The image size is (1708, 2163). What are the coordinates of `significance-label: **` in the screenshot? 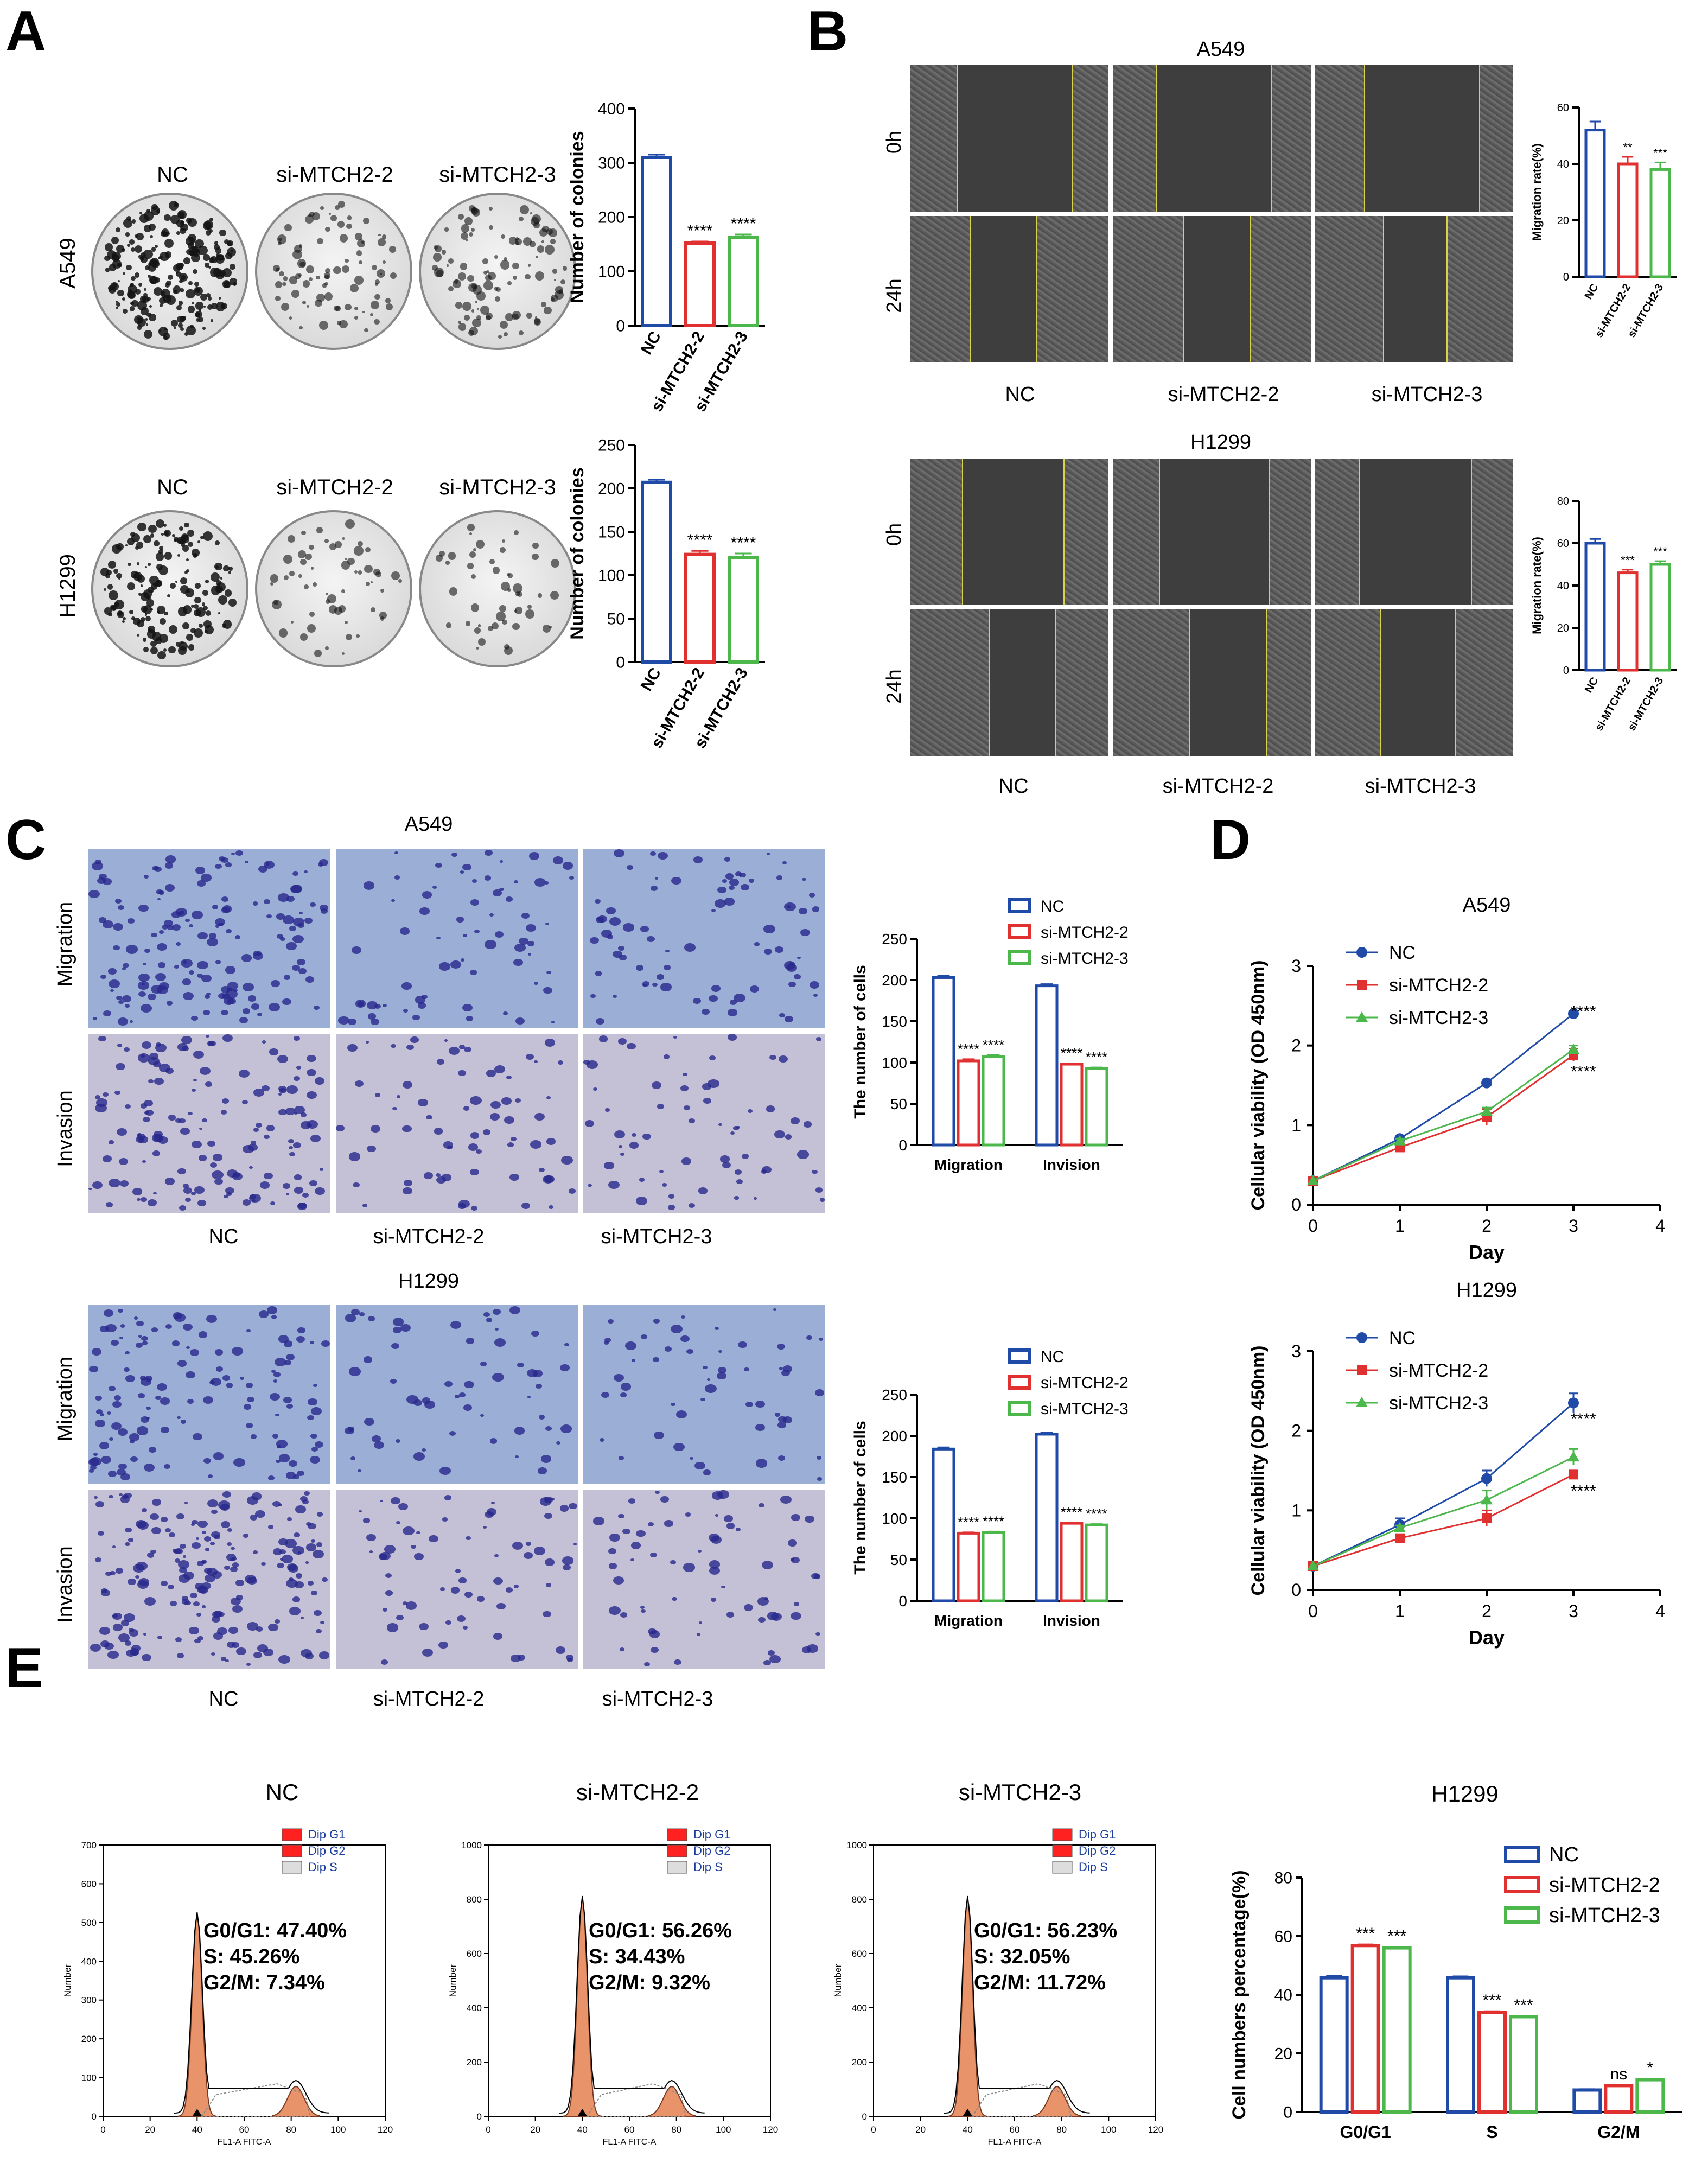 It's located at (1628, 147).